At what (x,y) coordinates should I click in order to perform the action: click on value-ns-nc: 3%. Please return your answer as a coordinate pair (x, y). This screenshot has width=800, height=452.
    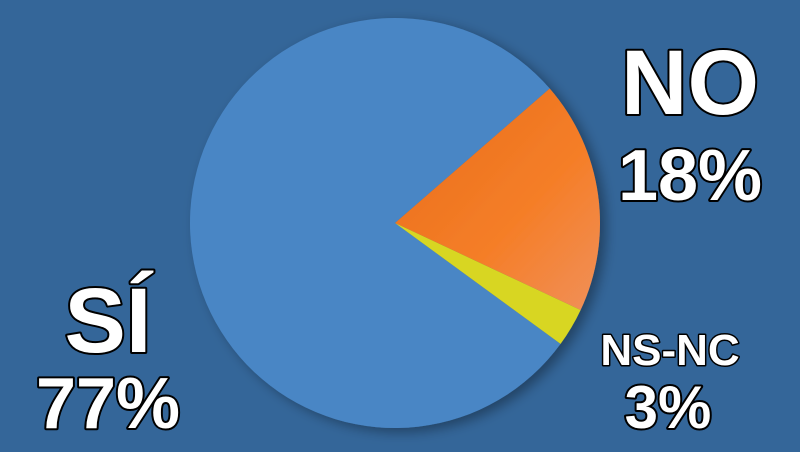
    Looking at the image, I should click on (668, 407).